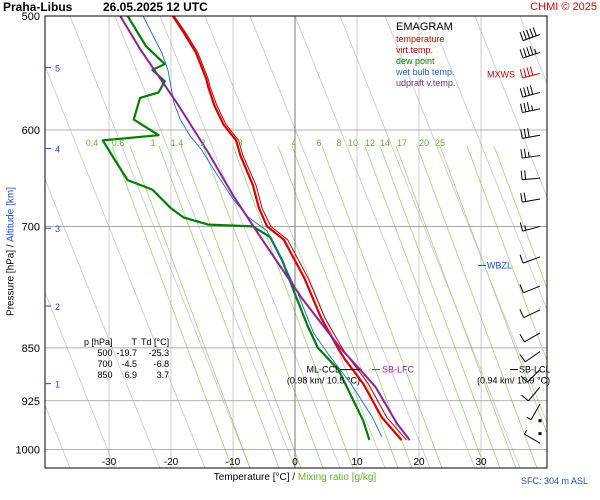 The image size is (600, 500). Describe the element at coordinates (233, 462) in the screenshot. I see `temperature-tick-label: -10` at that location.